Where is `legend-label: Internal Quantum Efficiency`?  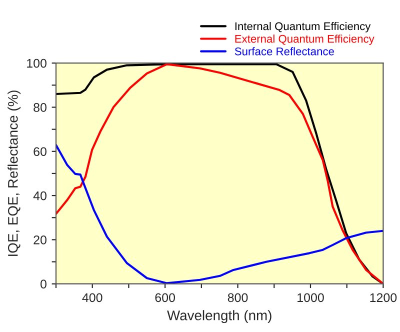
legend-label: Internal Quantum Efficiency is located at coordinates (303, 27).